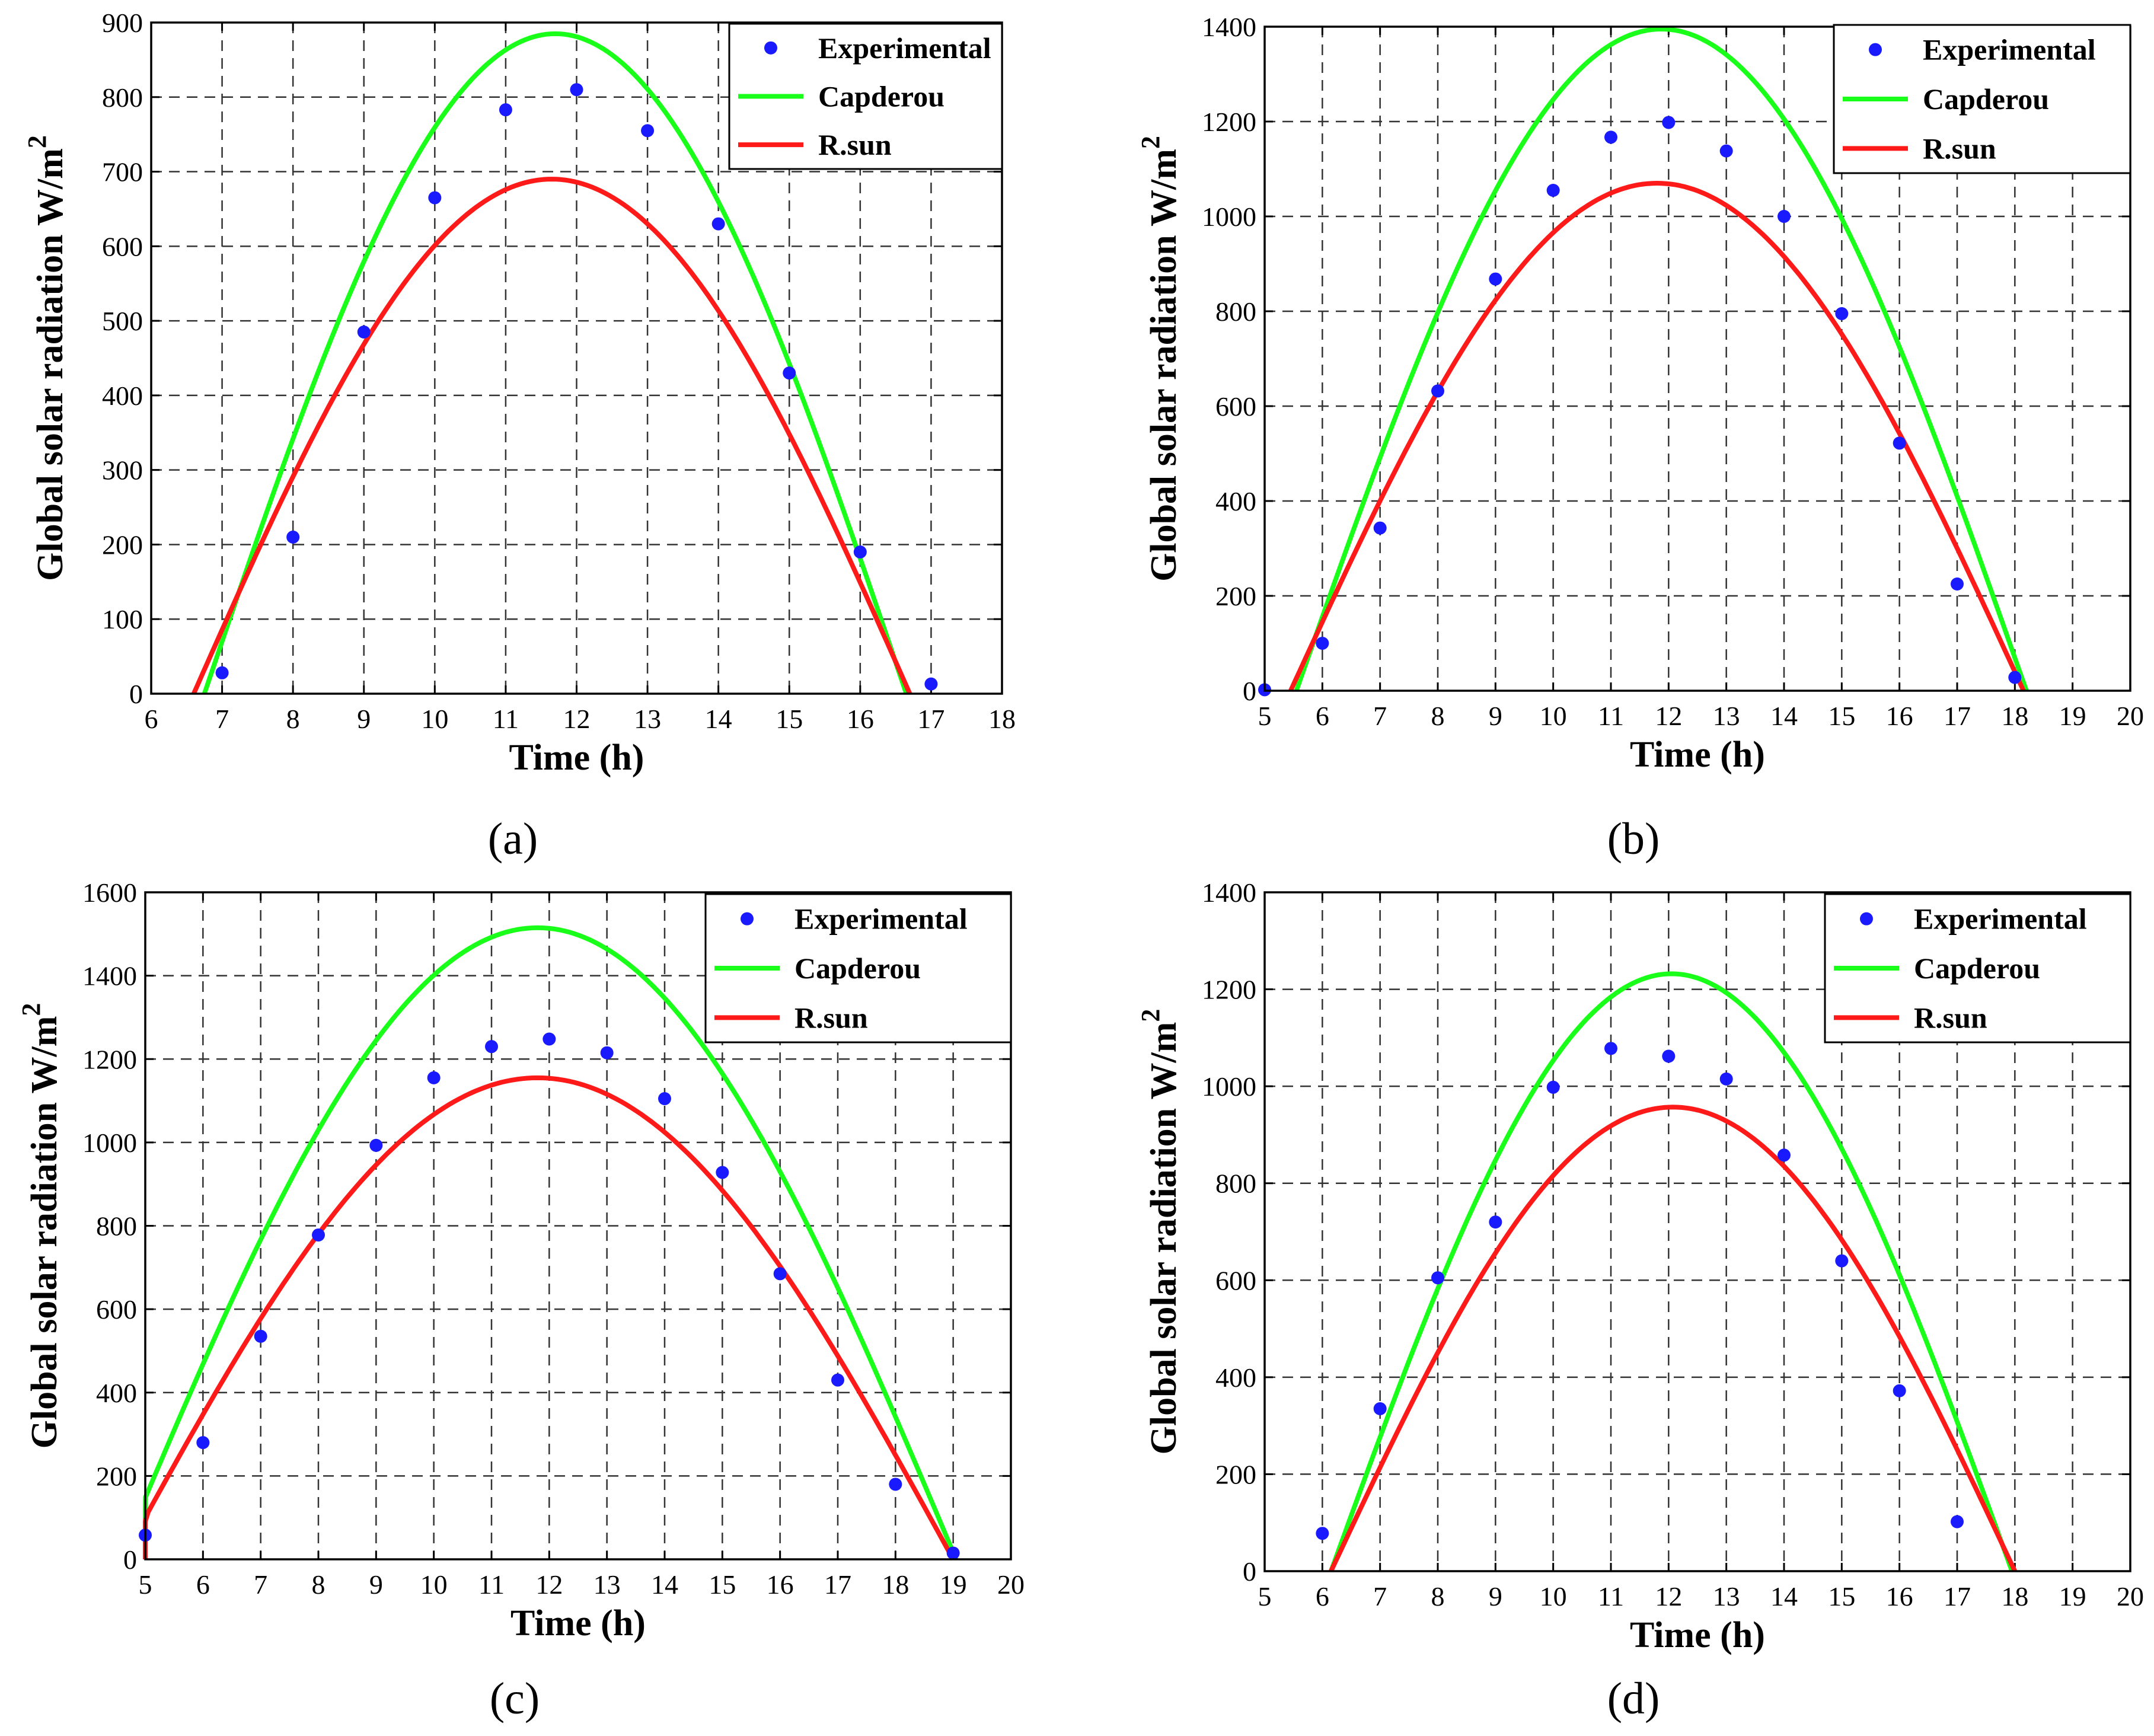  Describe the element at coordinates (515, 1699) in the screenshot. I see `panel-caption: (c)` at that location.